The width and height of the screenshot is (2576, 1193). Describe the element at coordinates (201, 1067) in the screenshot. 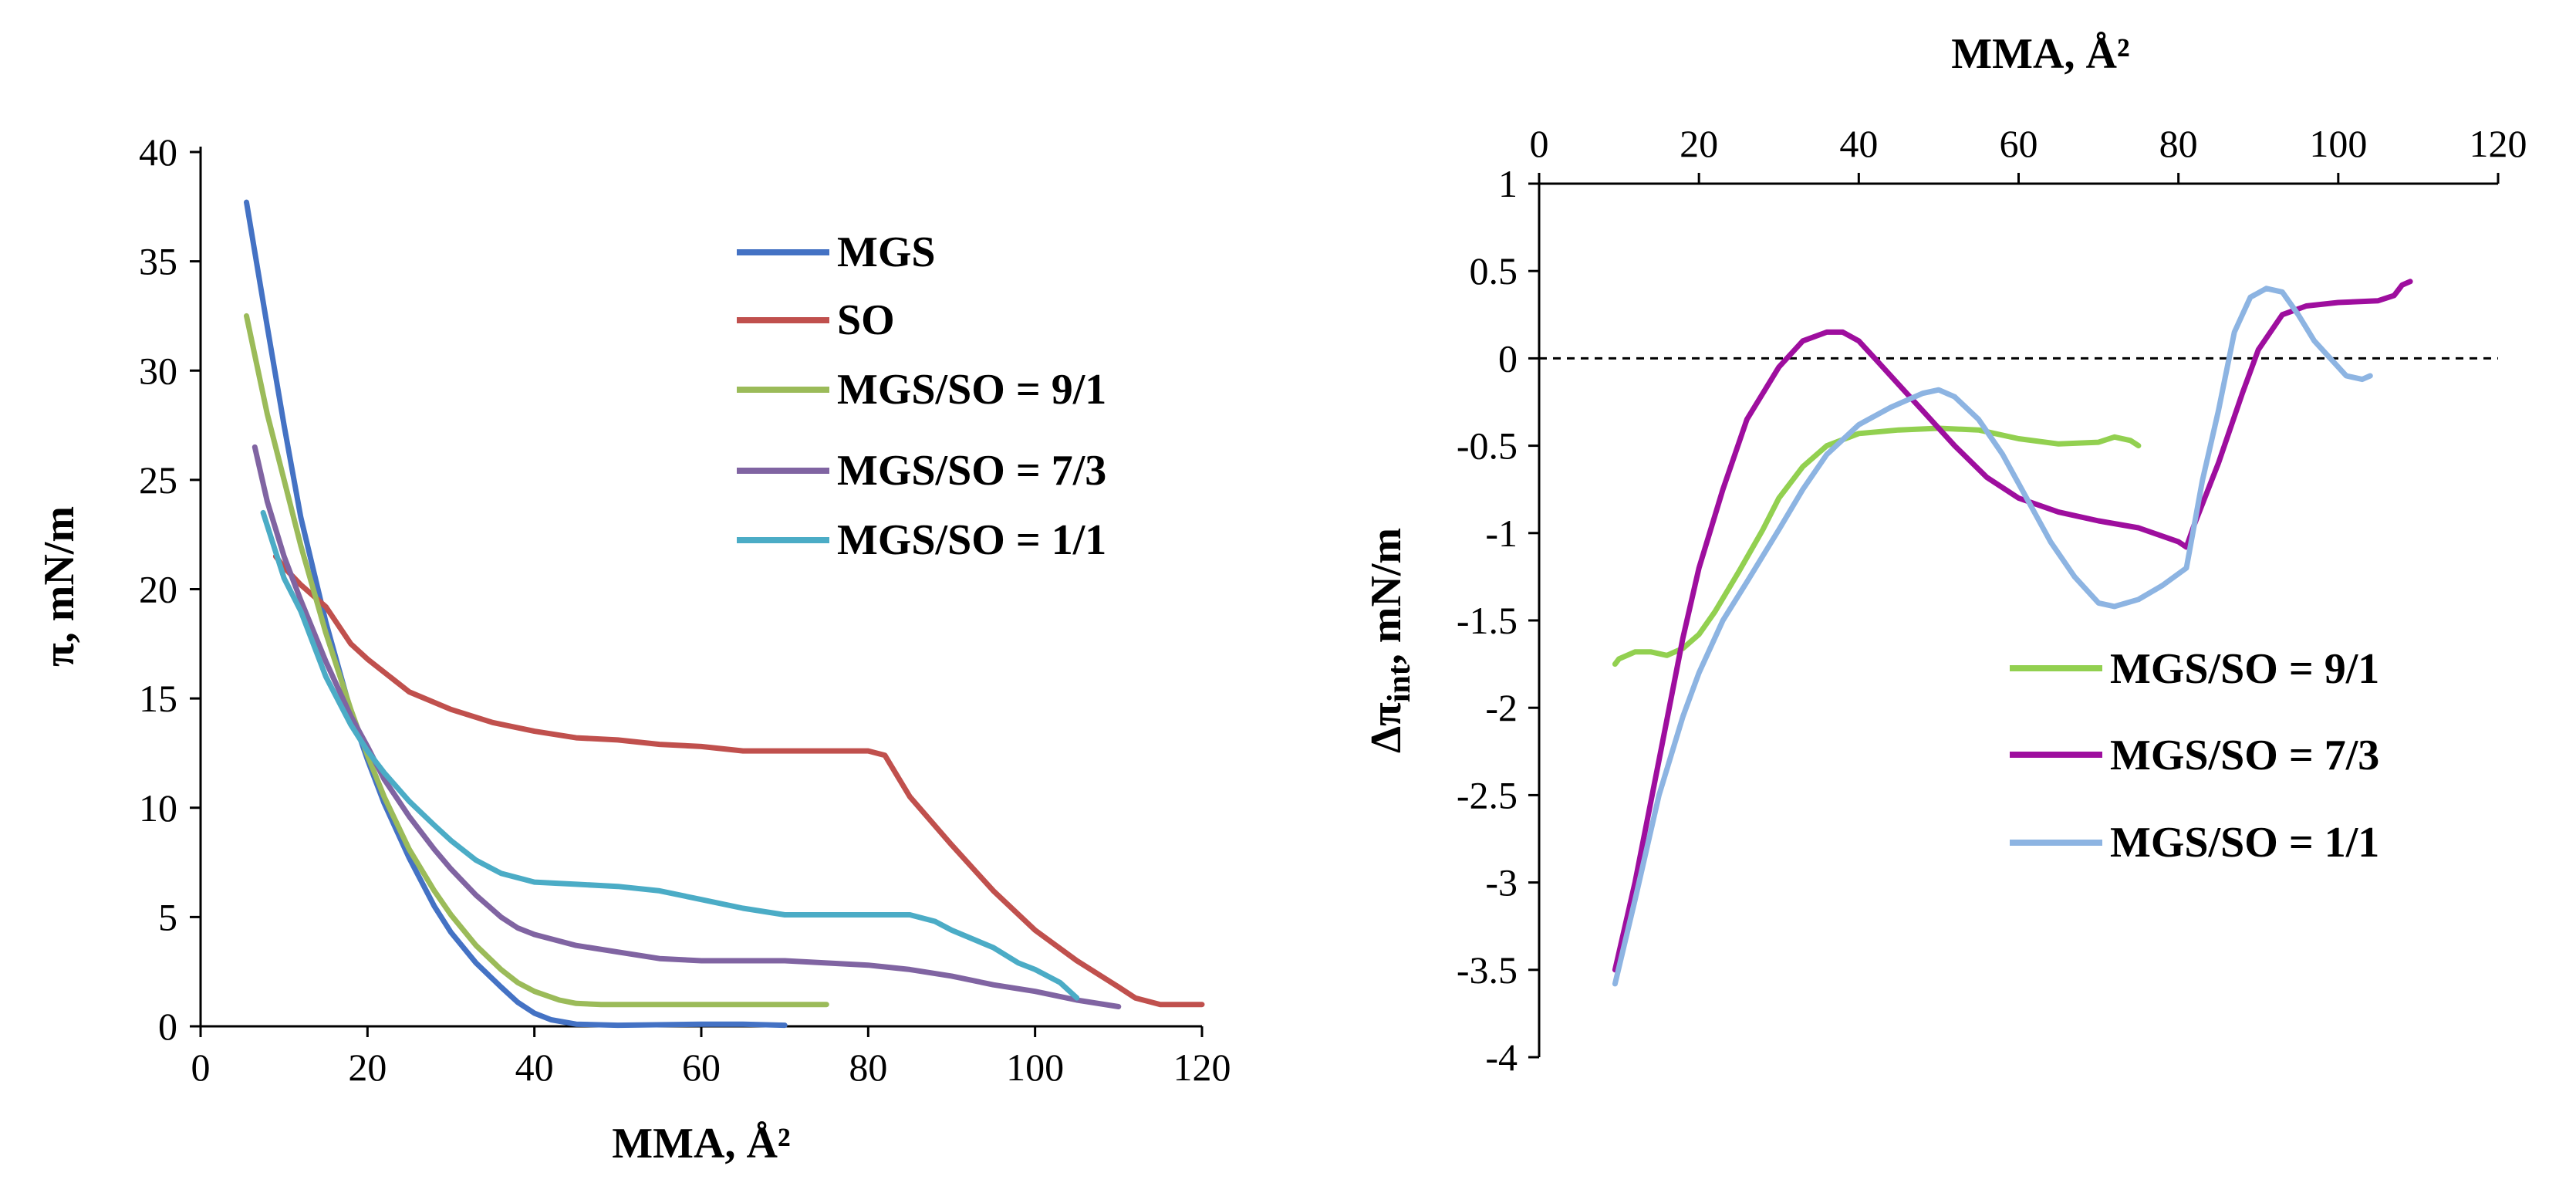

I see `left-x-tick-label: 0` at that location.